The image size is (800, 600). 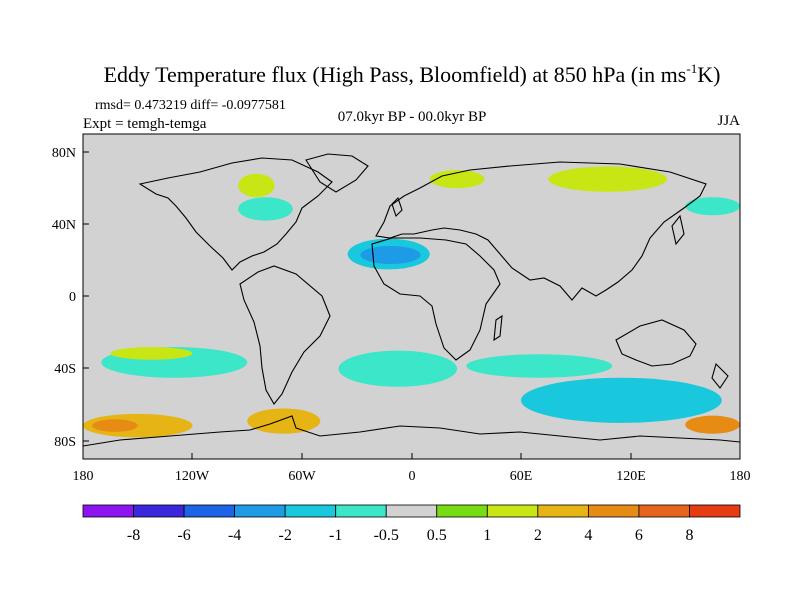 What do you see at coordinates (538, 535) in the screenshot?
I see `colorbar-label: 2` at bounding box center [538, 535].